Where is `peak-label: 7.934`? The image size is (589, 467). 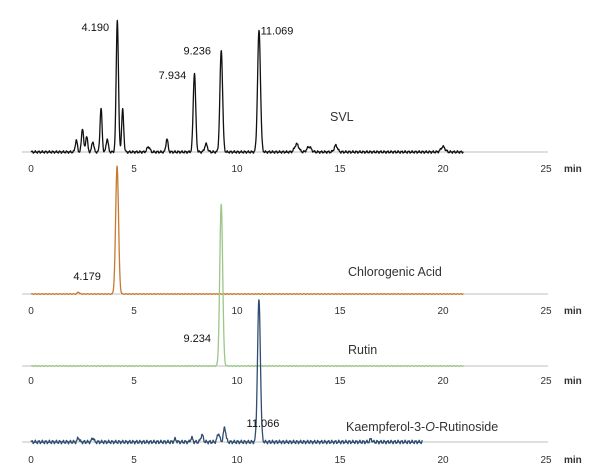
peak-label: 7.934 is located at coordinates (173, 76).